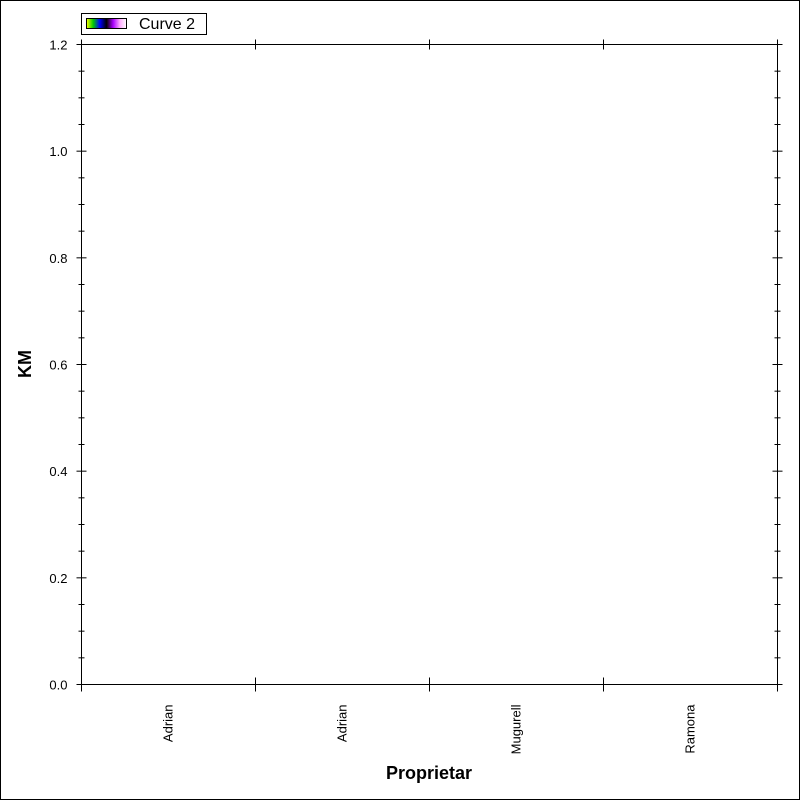  I want to click on y-tick-label: 1.2, so click(58, 45).